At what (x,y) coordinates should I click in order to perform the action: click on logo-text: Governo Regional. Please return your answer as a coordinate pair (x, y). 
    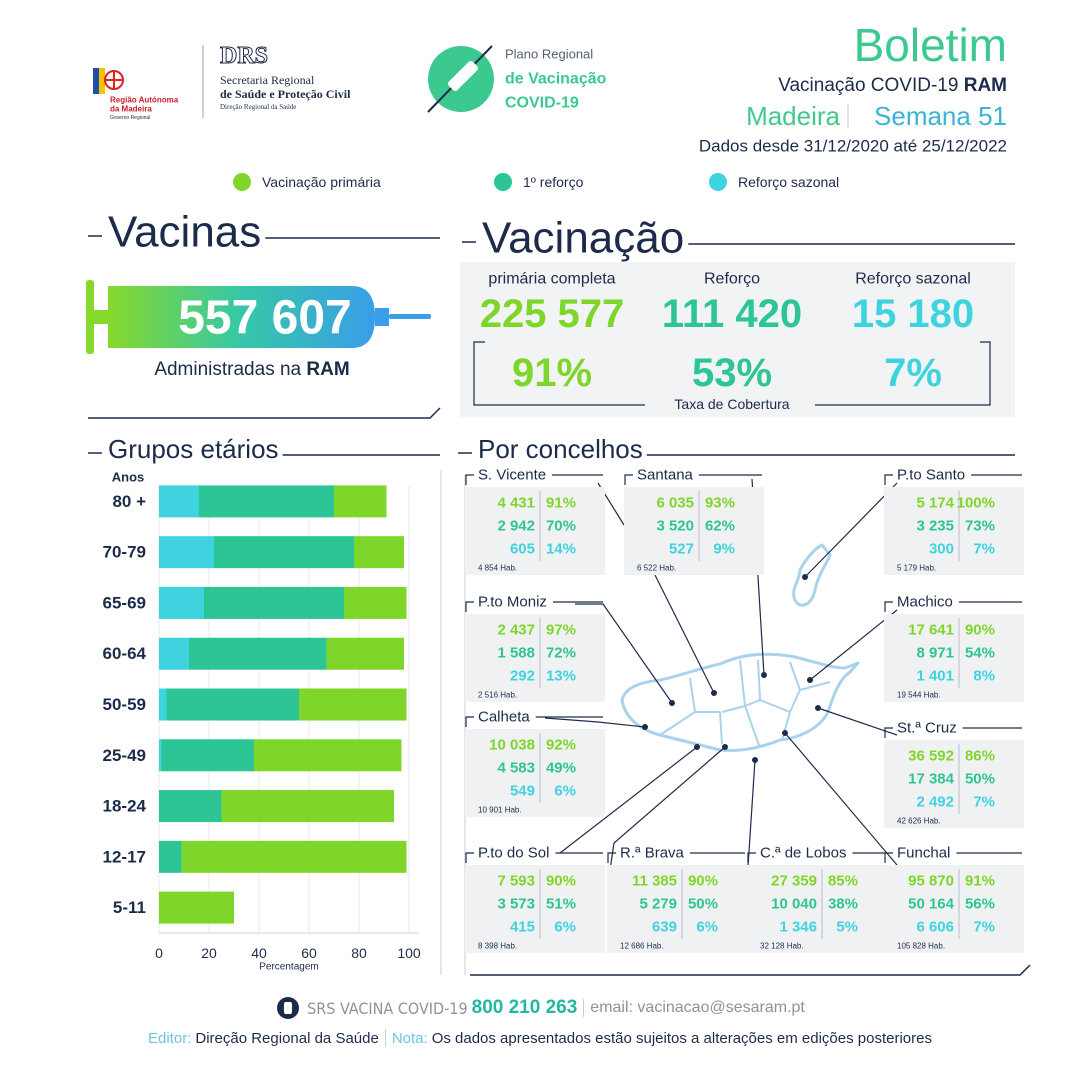
    Looking at the image, I should click on (130, 118).